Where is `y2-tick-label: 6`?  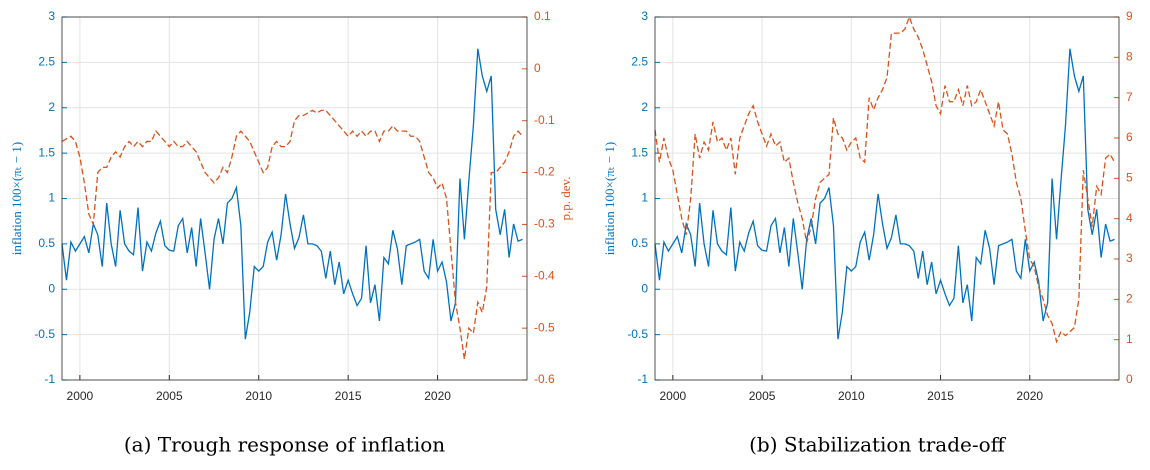 y2-tick-label: 6 is located at coordinates (1129, 137).